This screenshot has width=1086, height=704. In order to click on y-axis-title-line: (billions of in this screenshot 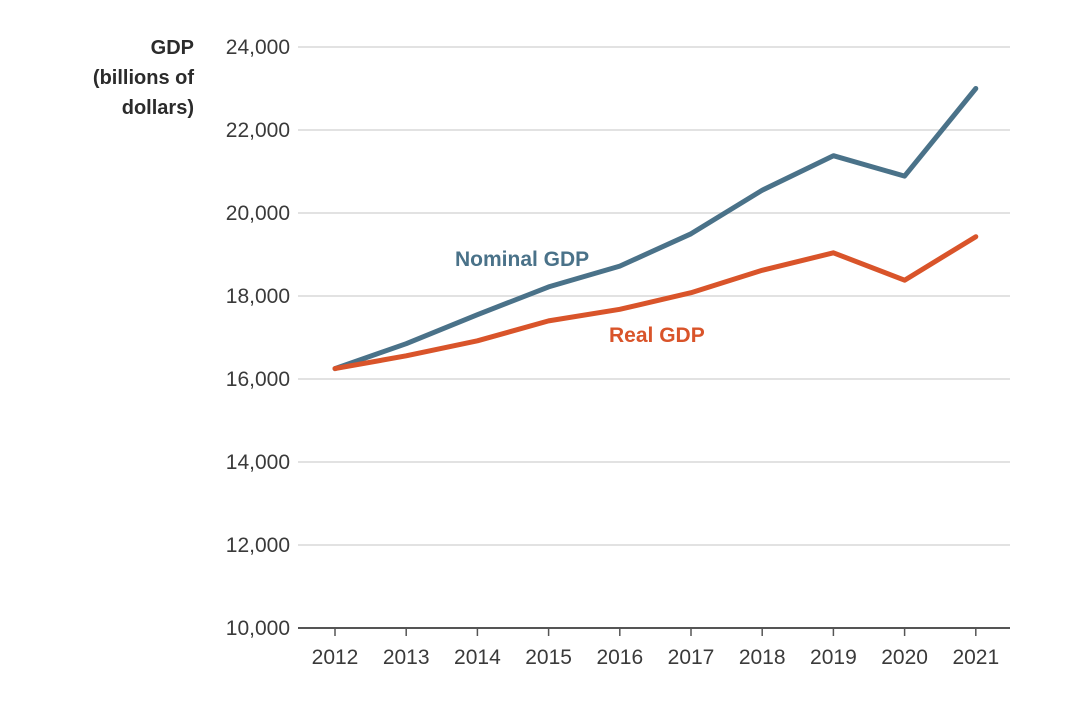, I will do `click(143, 78)`.